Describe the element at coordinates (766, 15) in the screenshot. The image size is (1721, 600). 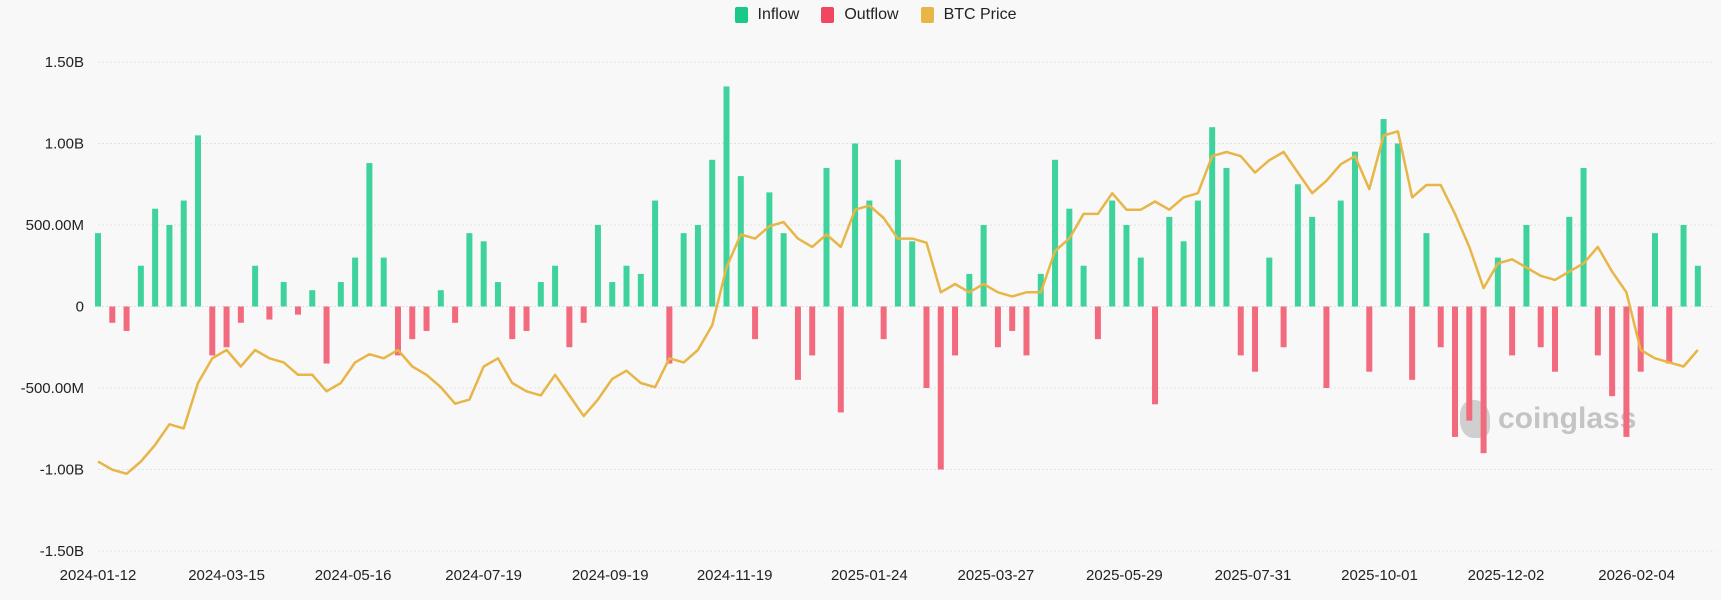
I see `legend-item-inflow: Inflow` at that location.